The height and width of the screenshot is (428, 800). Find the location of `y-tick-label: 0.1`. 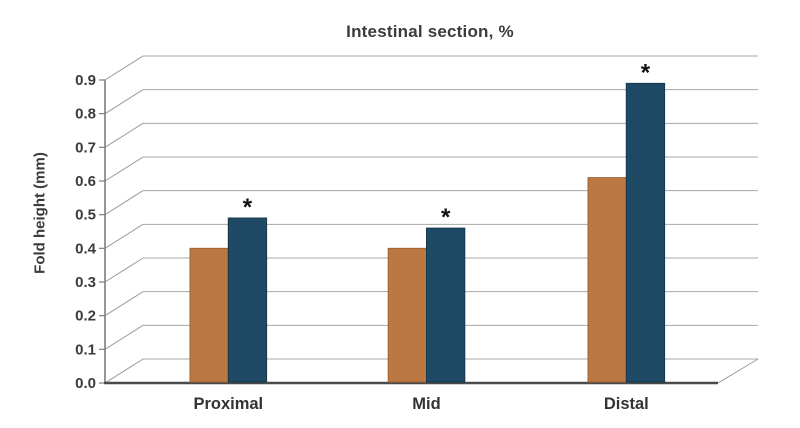

y-tick-label: 0.1 is located at coordinates (85, 349).